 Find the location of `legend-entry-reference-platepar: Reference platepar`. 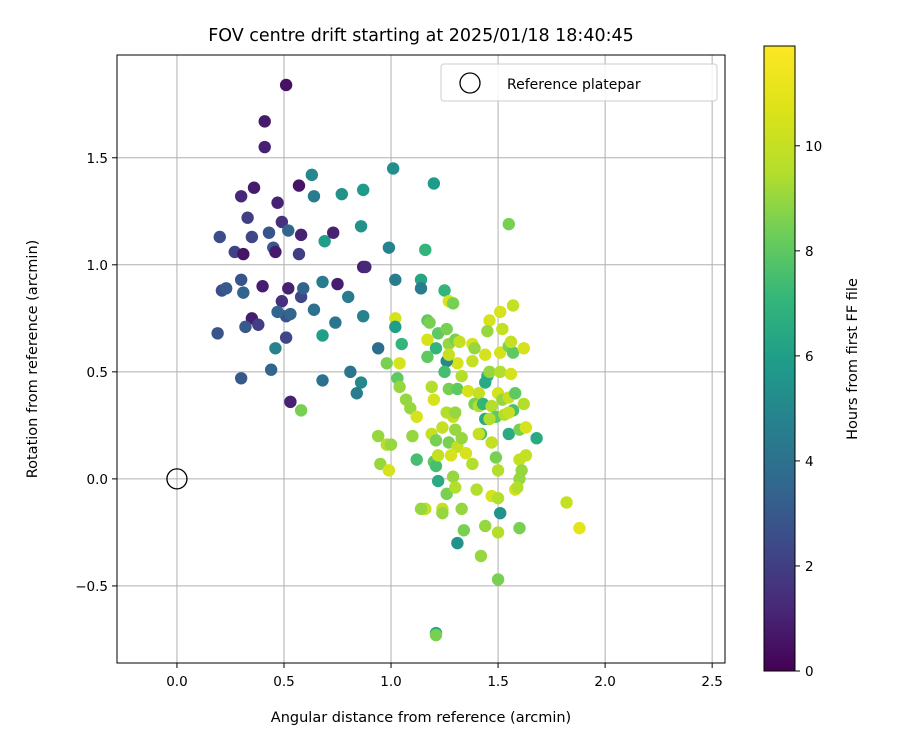

legend-entry-reference-platepar: Reference platepar is located at coordinates (574, 85).